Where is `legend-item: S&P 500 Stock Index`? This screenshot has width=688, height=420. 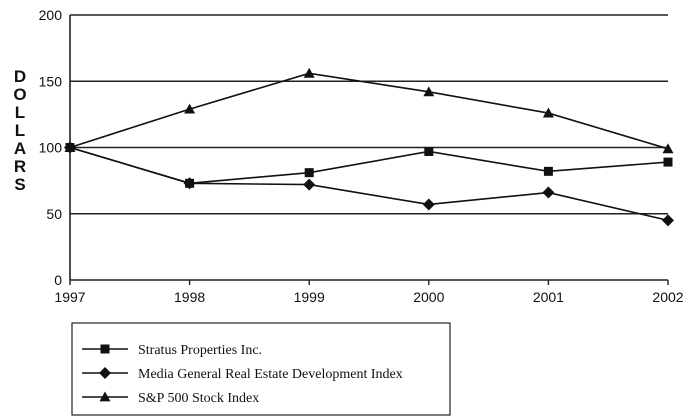 legend-item: S&P 500 Stock Index is located at coordinates (170, 398).